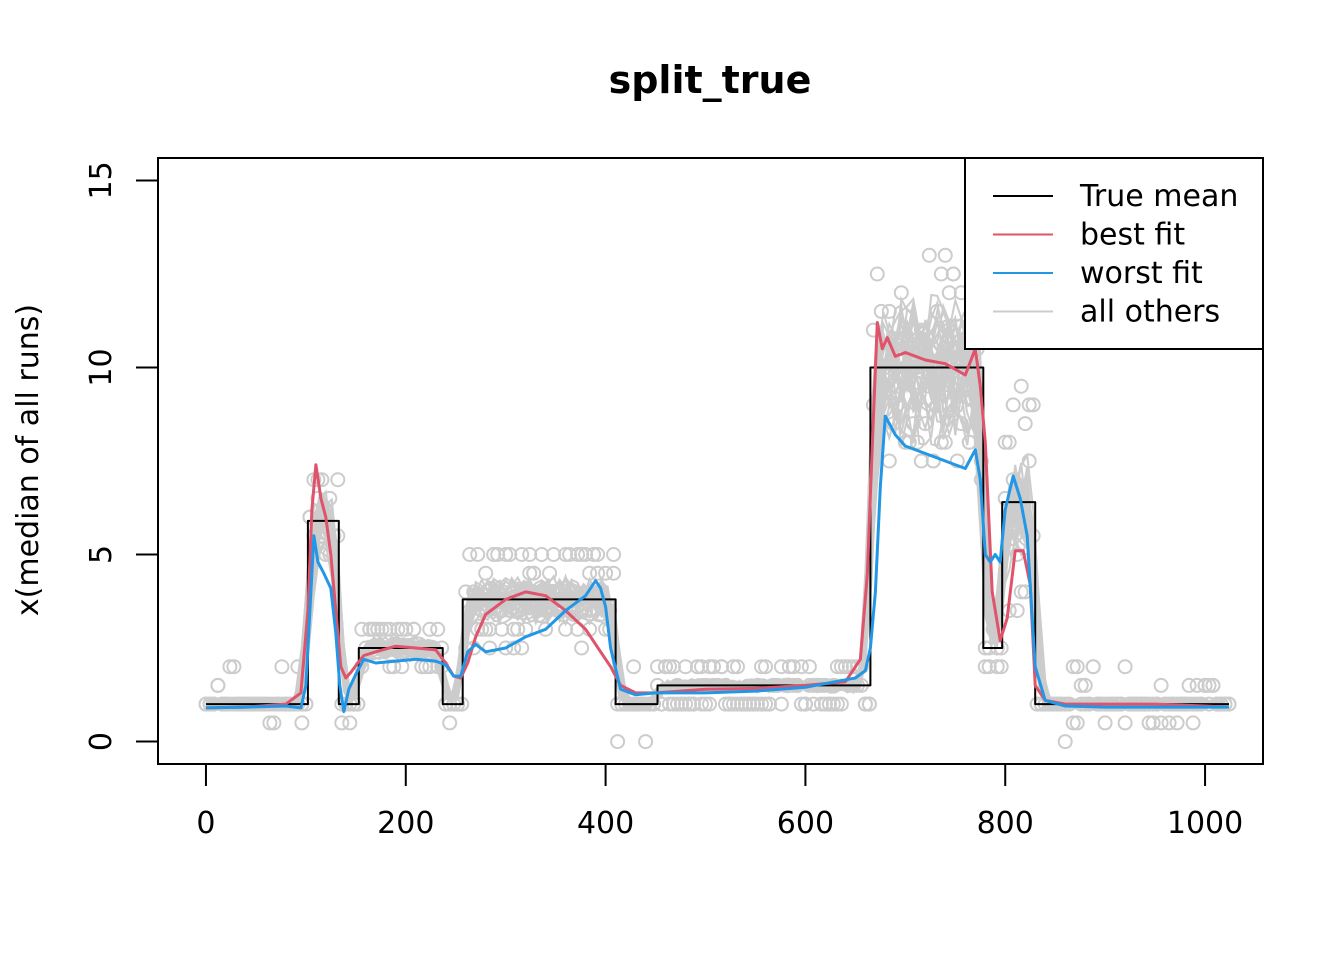 This screenshot has height=960, width=1344. What do you see at coordinates (1150, 312) in the screenshot?
I see `legend-label: all others` at bounding box center [1150, 312].